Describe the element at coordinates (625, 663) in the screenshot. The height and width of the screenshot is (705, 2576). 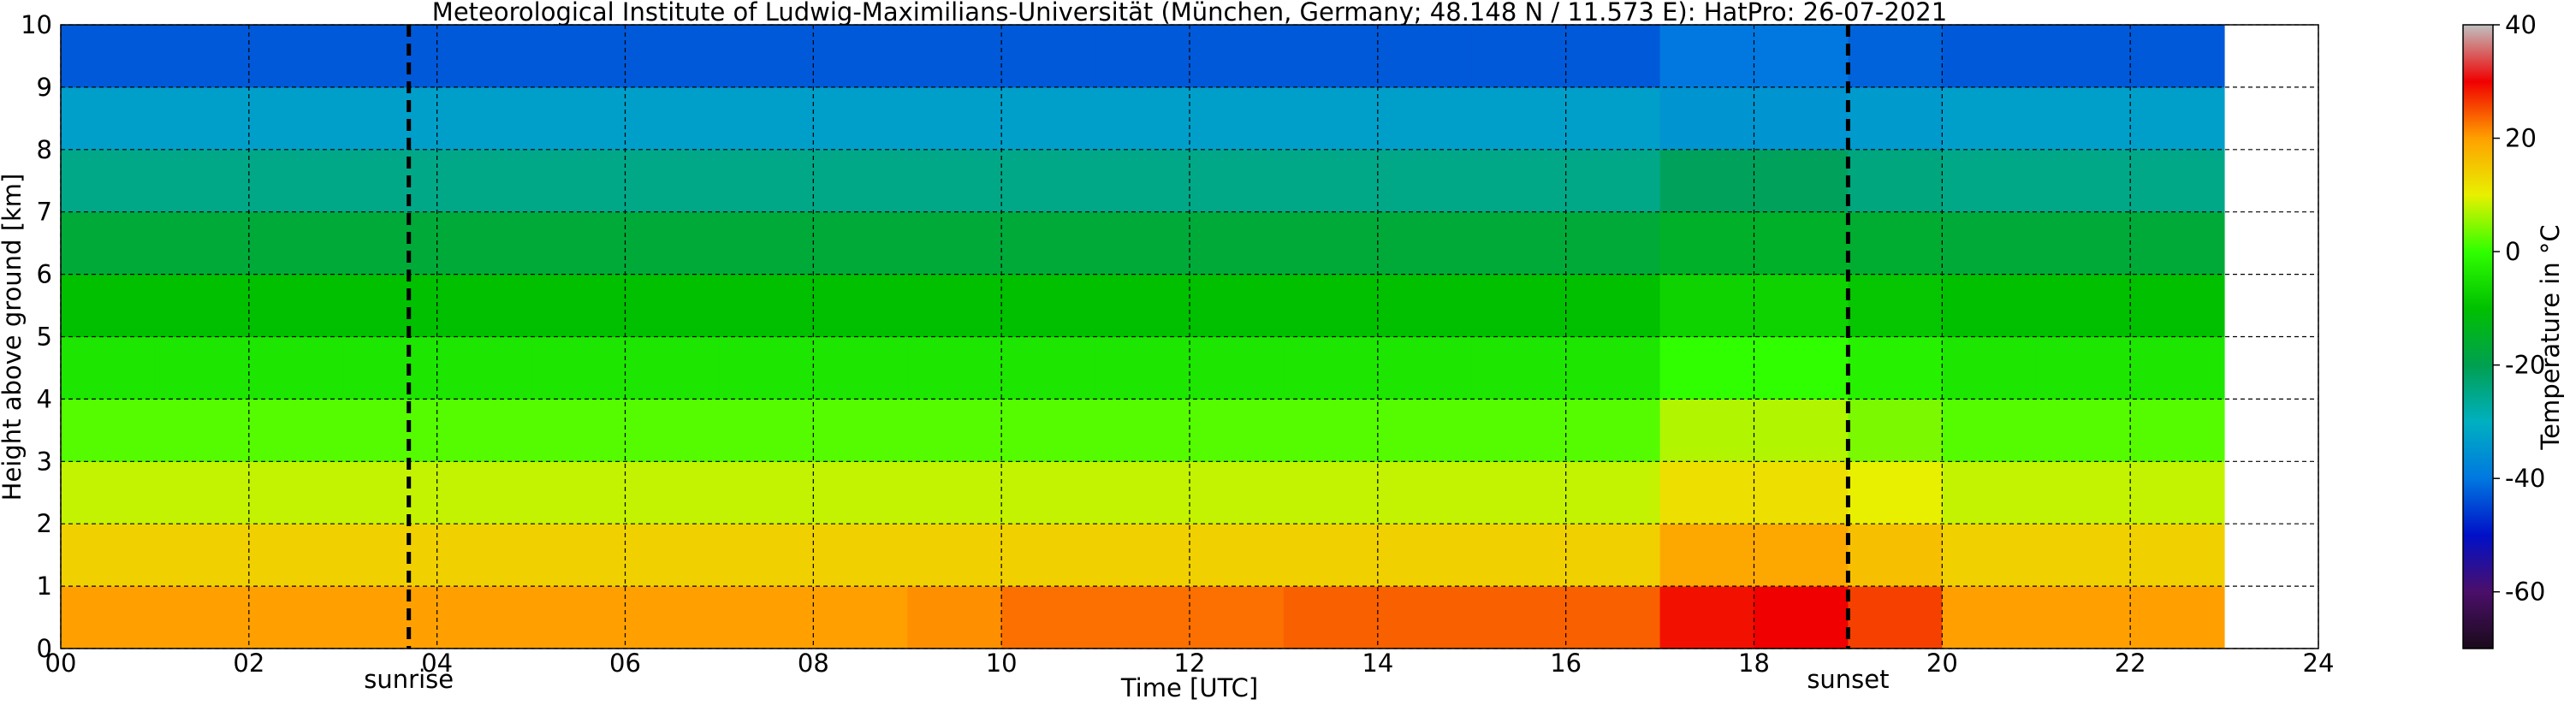
I see `x-tick-label: 06` at that location.